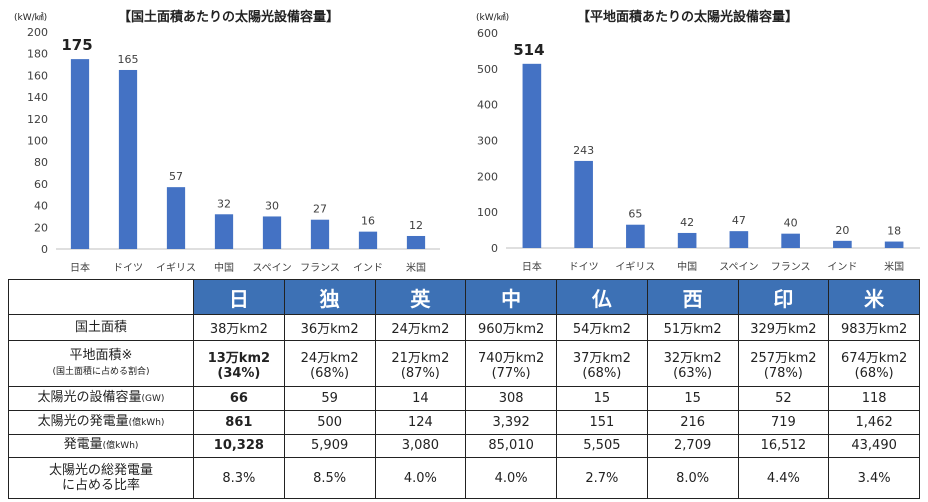 The height and width of the screenshot is (502, 928). I want to click on cell-value: 59, so click(329, 399).